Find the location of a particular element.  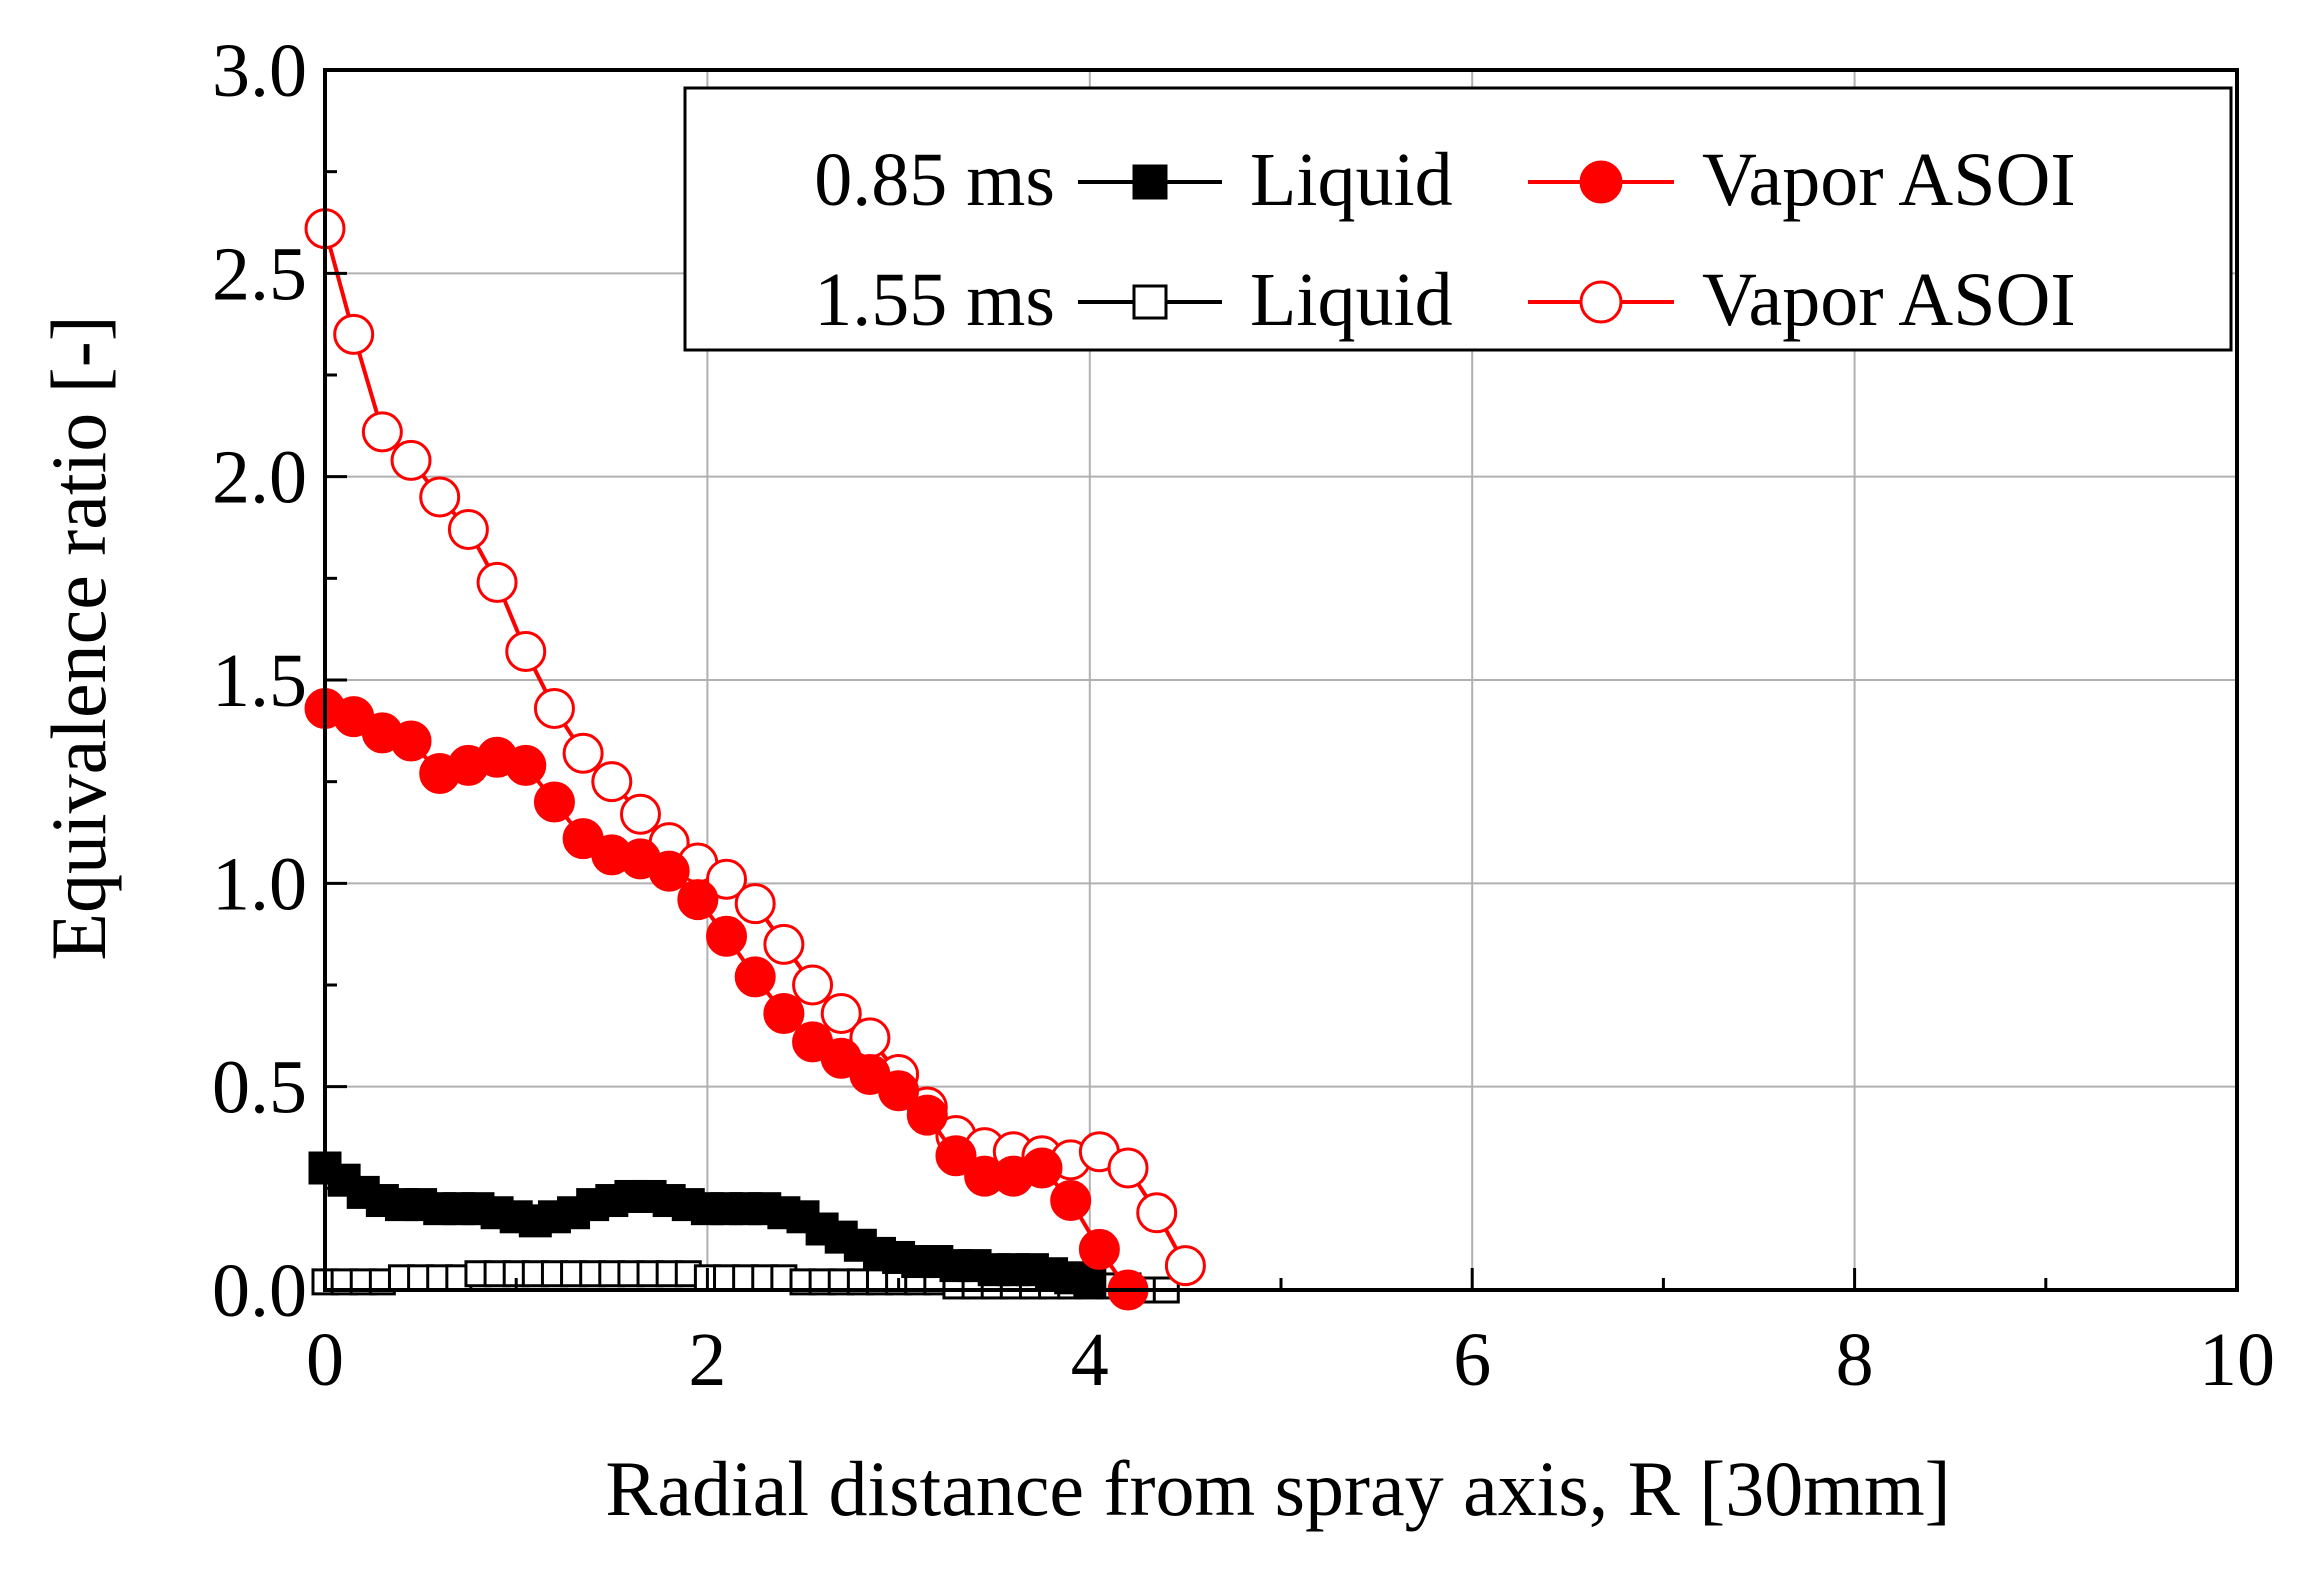

legend-row1-time: 0.85 ms is located at coordinates (934, 180).